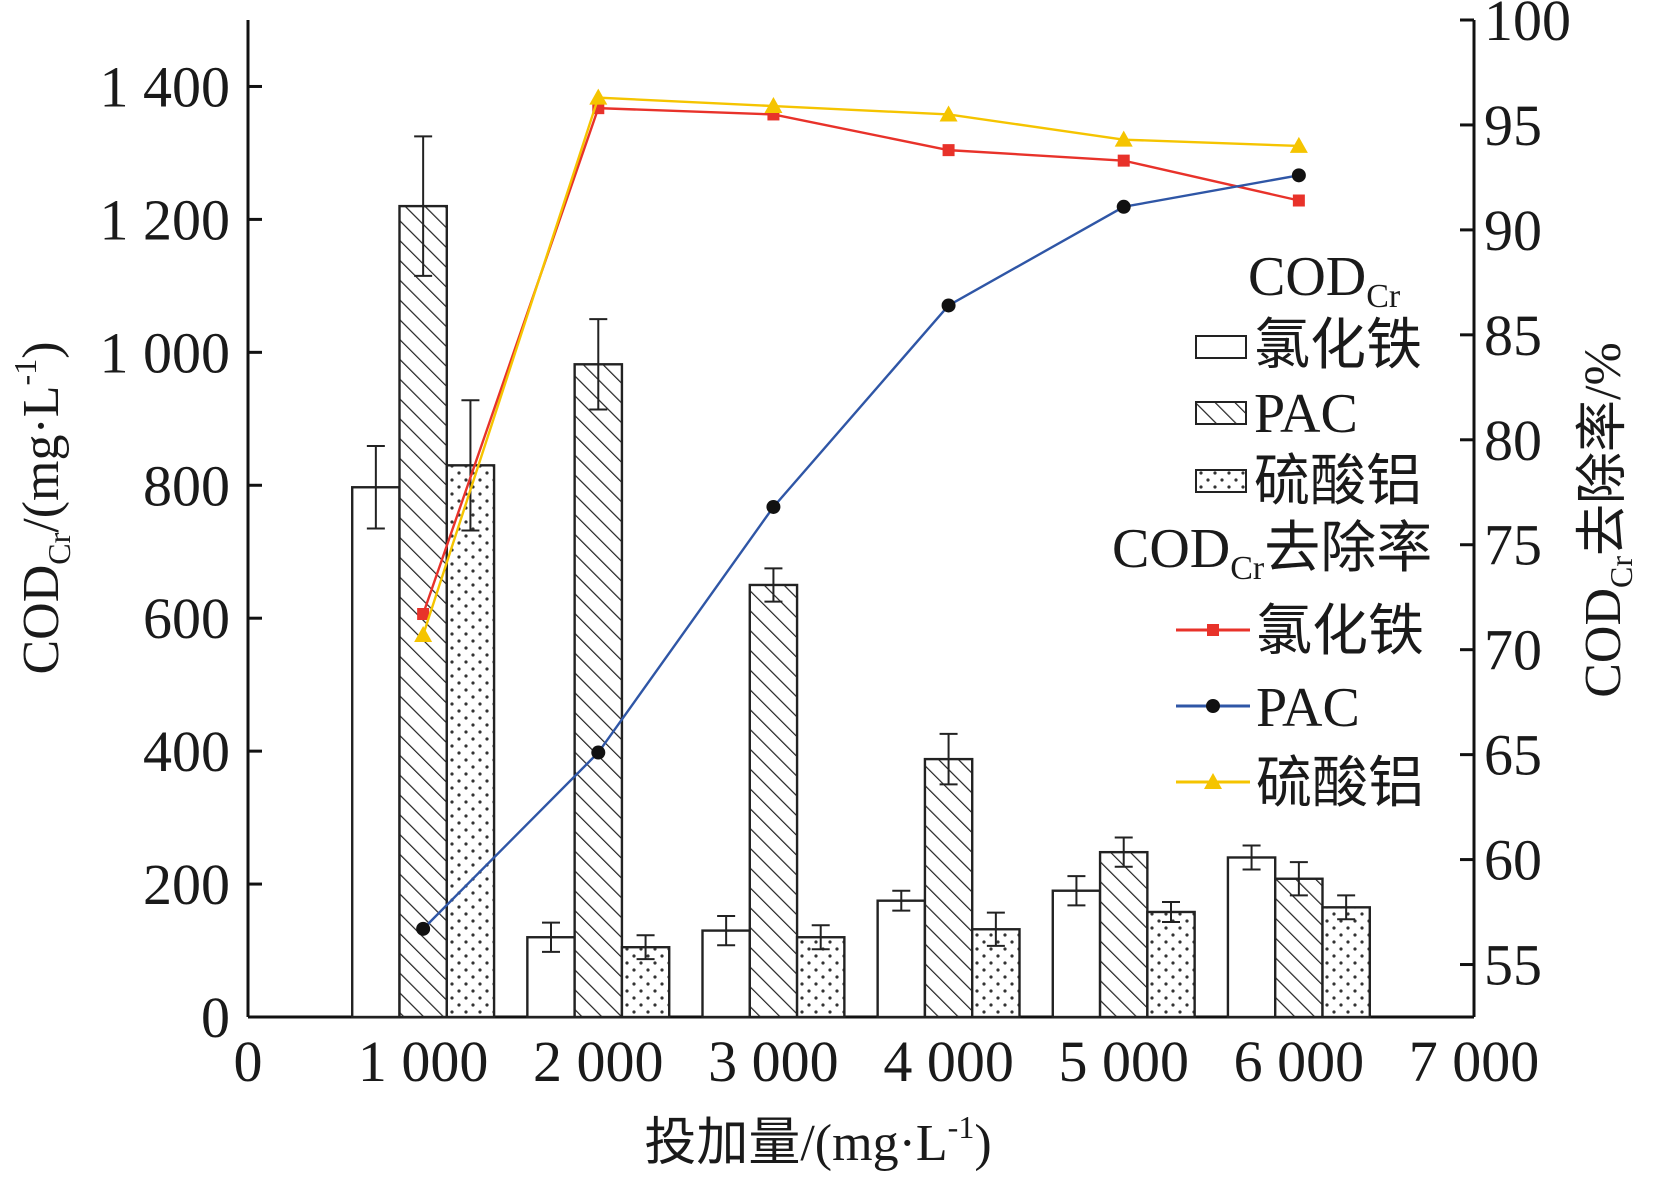 Image resolution: width=1654 pixels, height=1181 pixels. What do you see at coordinates (1513, 440) in the screenshot?
I see `y-right-tick-label: 80` at bounding box center [1513, 440].